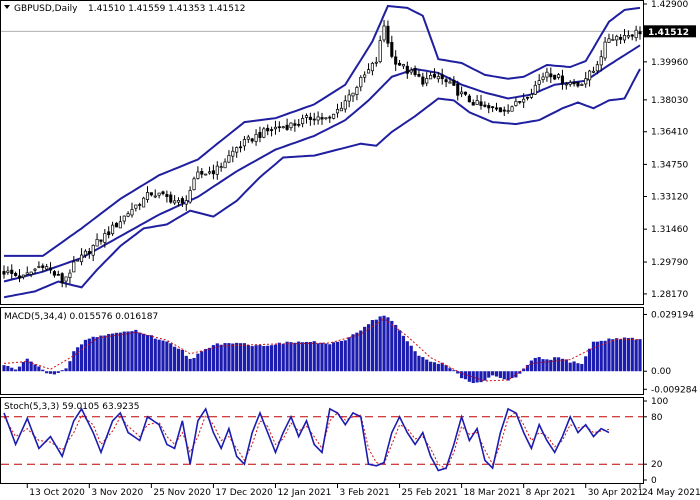 This screenshot has width=700, height=500. Describe the element at coordinates (669, 295) in the screenshot. I see `price-y-tick: 1.28170` at that location.